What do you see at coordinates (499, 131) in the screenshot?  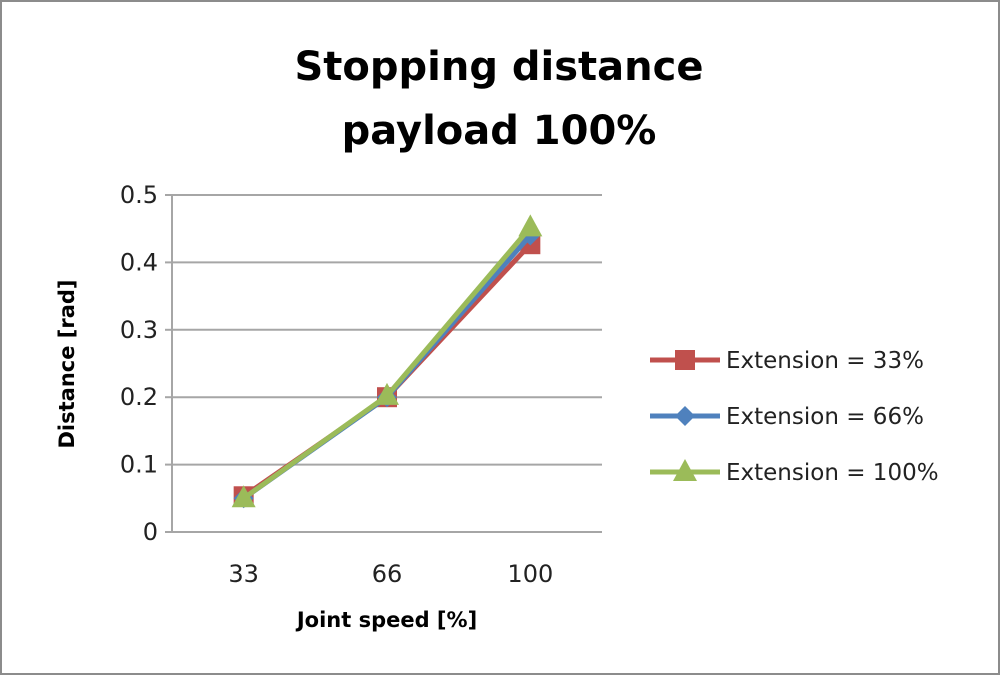 I see `chart-subtitle: payload 100%` at bounding box center [499, 131].